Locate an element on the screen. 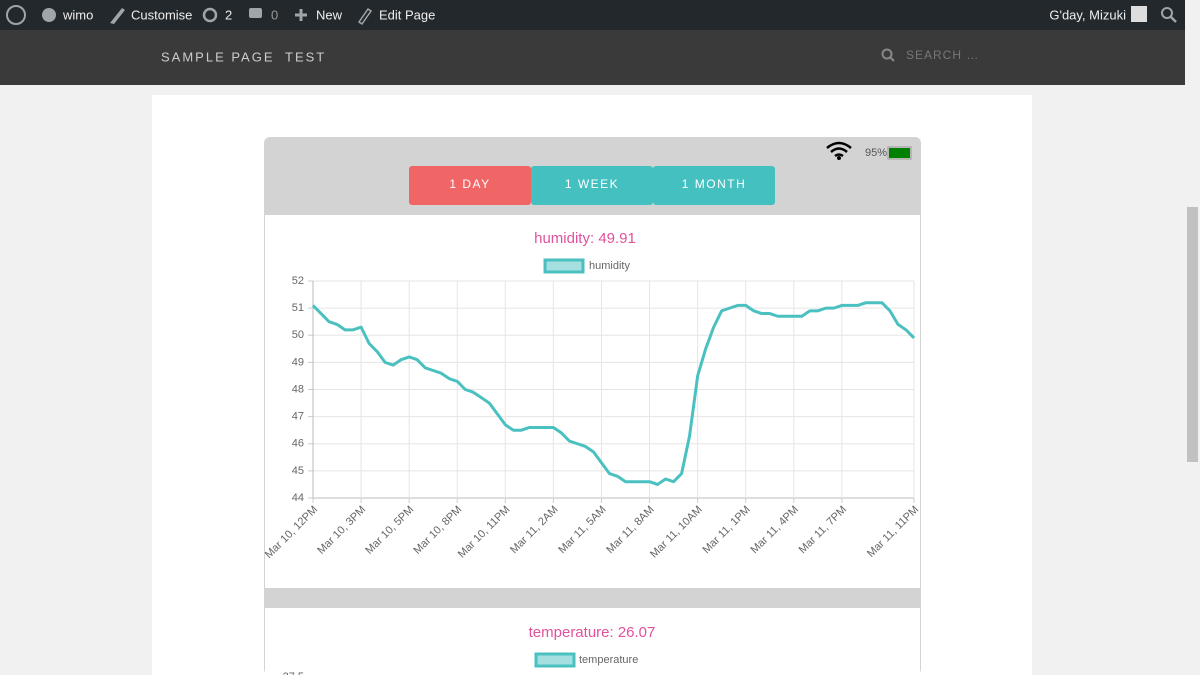 The height and width of the screenshot is (675, 1200). wp-logo is located at coordinates (16, 15).